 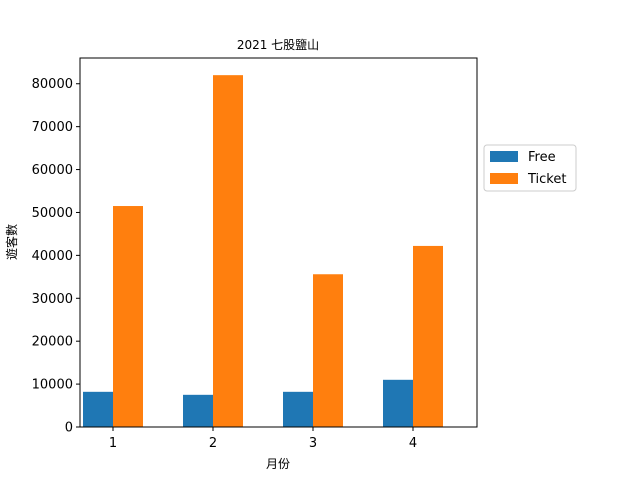 I want to click on legend-label-free: Free, so click(x=542, y=157).